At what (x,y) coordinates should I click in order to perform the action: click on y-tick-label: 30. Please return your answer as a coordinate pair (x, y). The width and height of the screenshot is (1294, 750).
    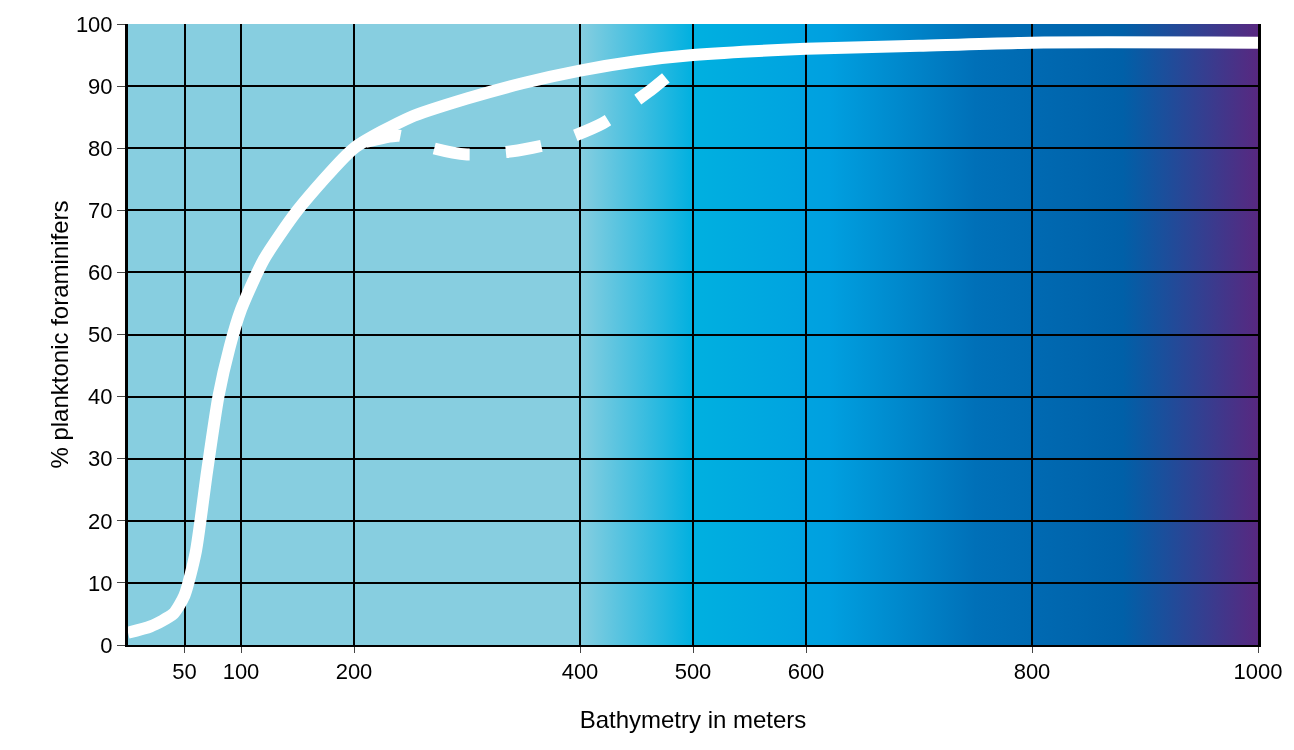
    Looking at the image, I should click on (100, 459).